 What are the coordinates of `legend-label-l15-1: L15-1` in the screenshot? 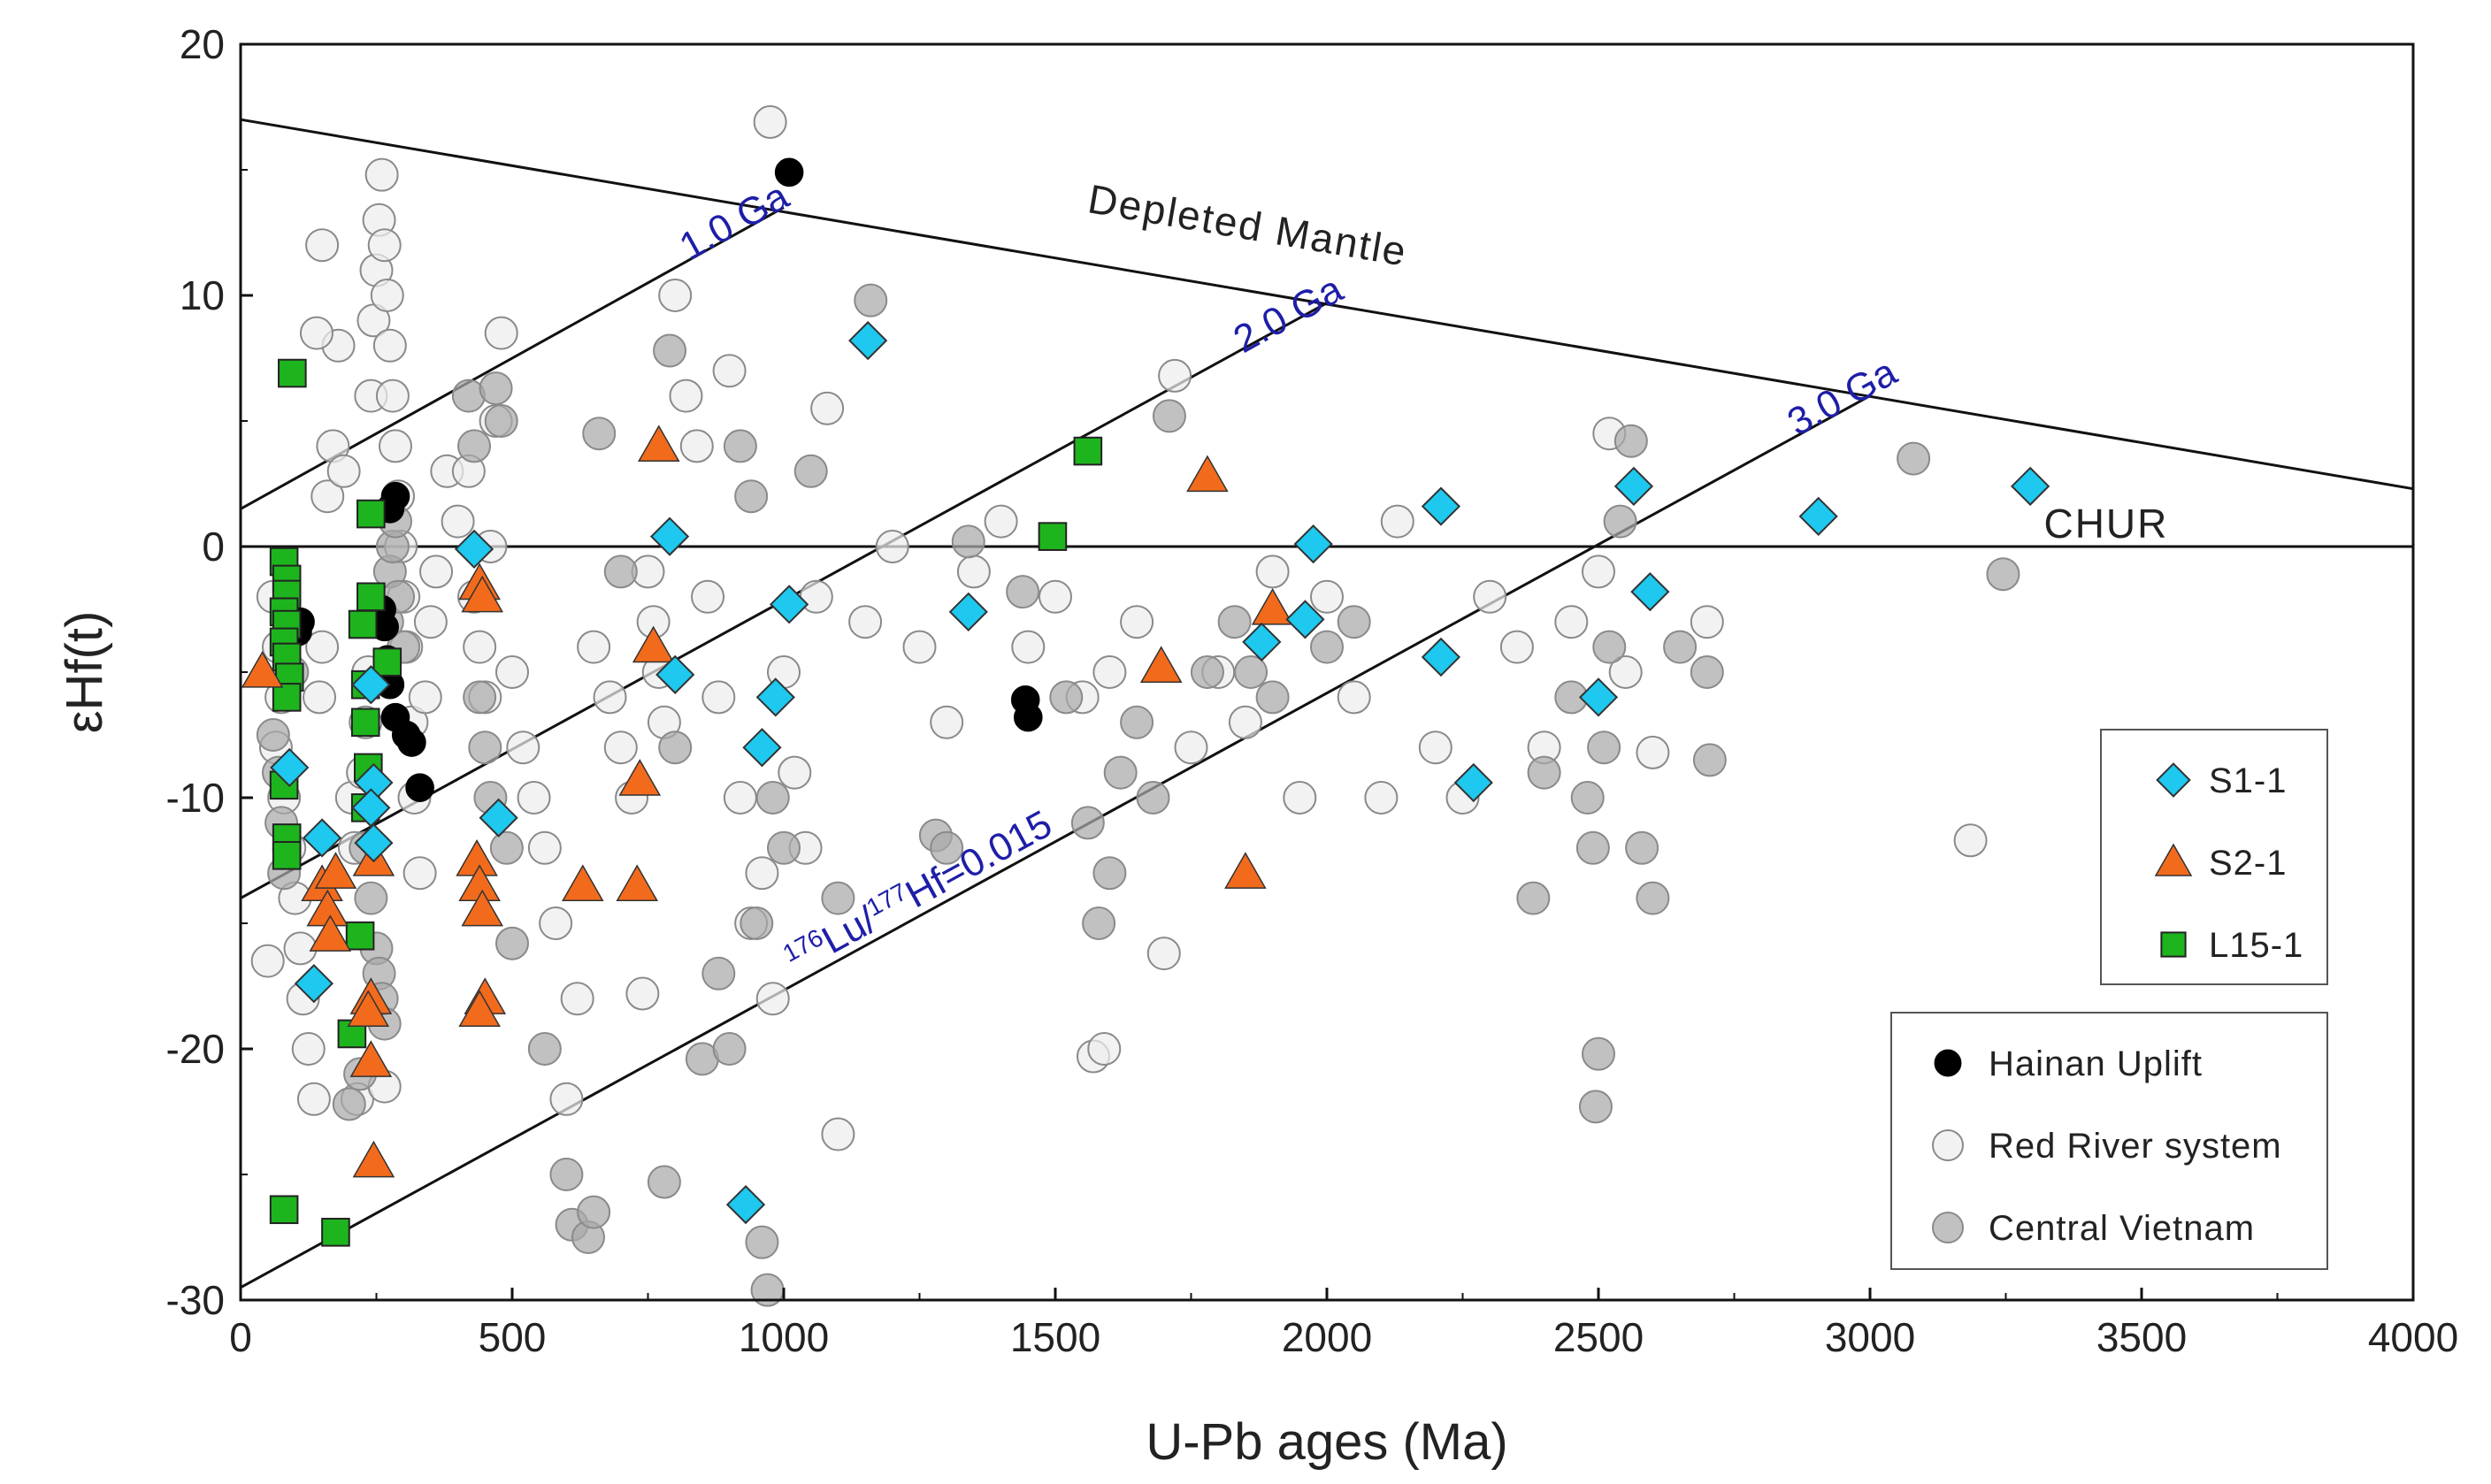 It's located at (2256, 945).